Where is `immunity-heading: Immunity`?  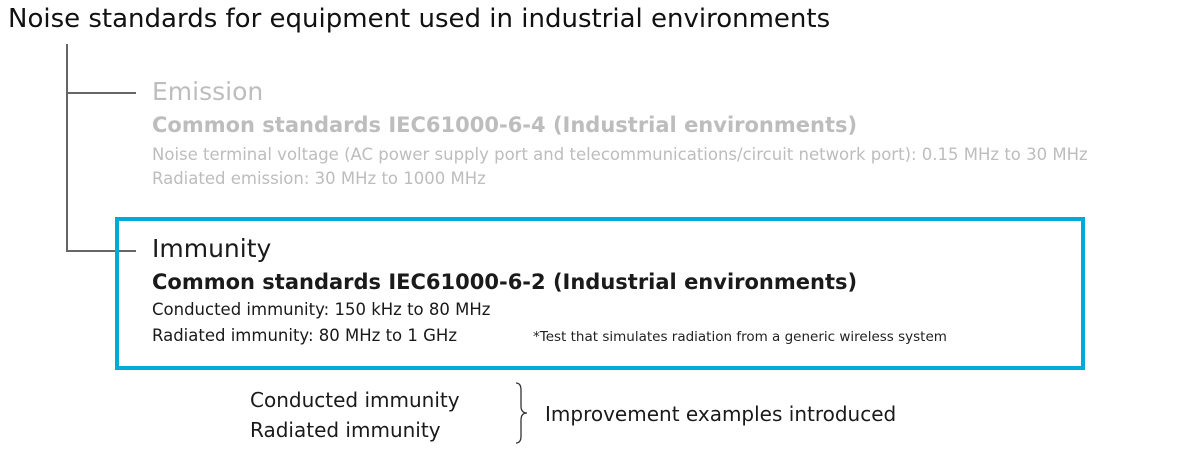
immunity-heading: Immunity is located at coordinates (212, 248).